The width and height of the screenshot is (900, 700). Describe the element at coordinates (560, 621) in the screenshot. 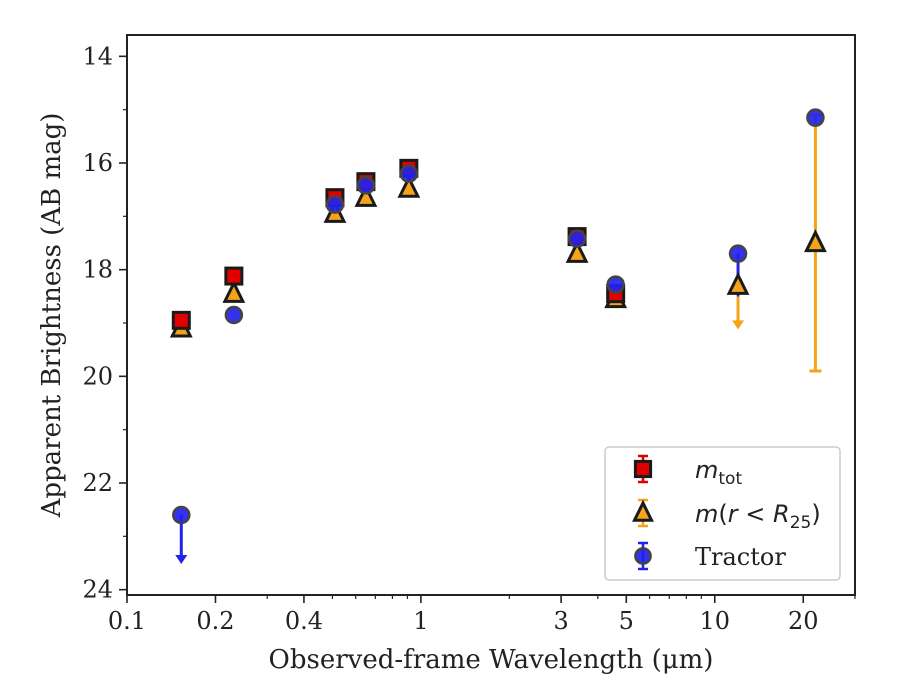

I see `x-tick-label: 3` at that location.